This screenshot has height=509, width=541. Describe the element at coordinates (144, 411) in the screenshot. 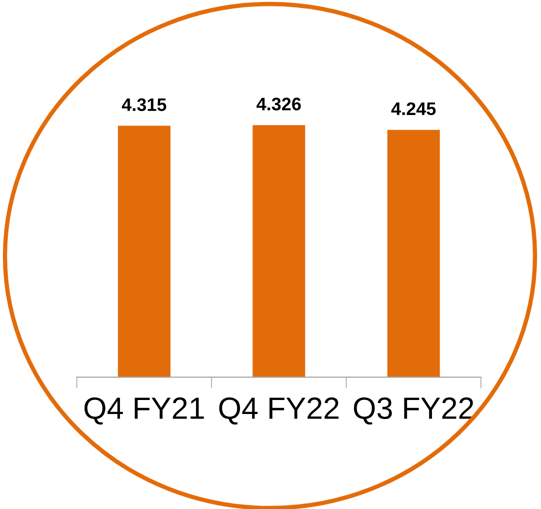

I see `x-tick-label: Q4 FY21` at that location.